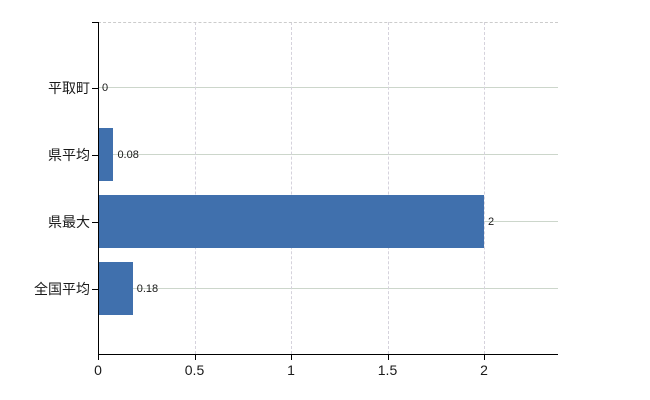 This screenshot has height=400, width=650. Describe the element at coordinates (105, 87) in the screenshot. I see `bar-value-label: 0` at that location.